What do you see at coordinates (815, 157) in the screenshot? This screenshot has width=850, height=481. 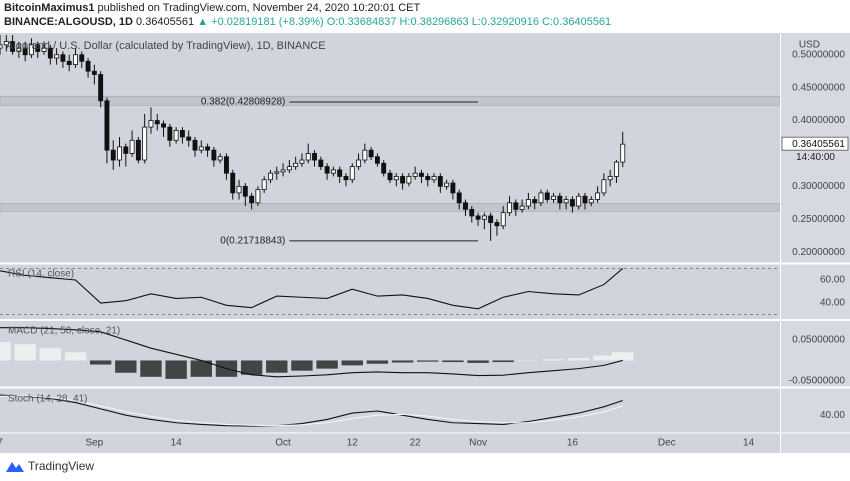 I see `countdown: 14:40:00` at bounding box center [815, 157].